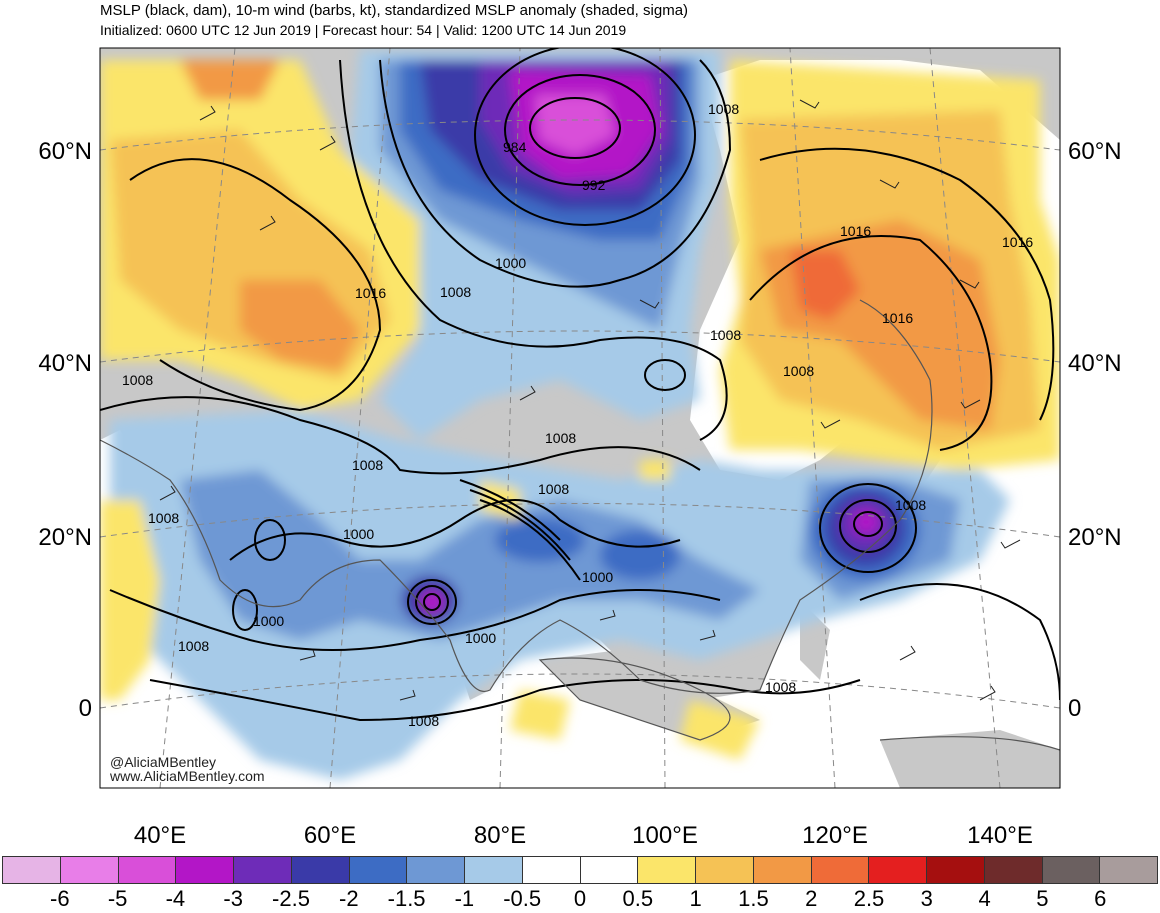 Image resolution: width=1160 pixels, height=913 pixels. What do you see at coordinates (1075, 708) in the screenshot?
I see `lat-label-right: 0` at bounding box center [1075, 708].